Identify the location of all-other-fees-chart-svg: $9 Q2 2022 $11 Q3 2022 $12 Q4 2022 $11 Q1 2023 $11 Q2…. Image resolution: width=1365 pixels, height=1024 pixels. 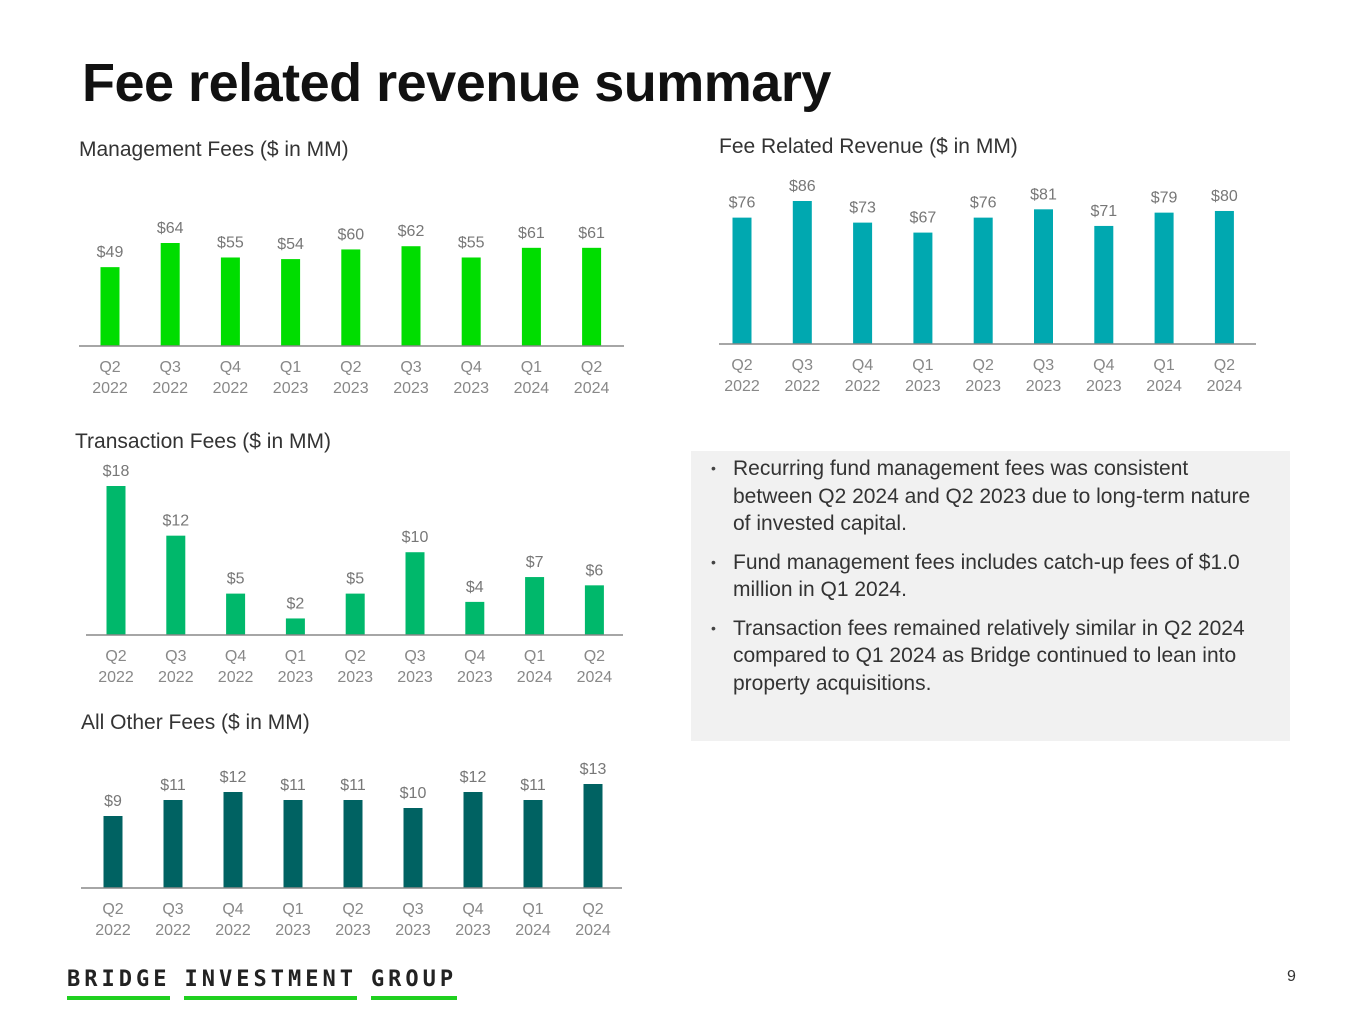
(351, 850).